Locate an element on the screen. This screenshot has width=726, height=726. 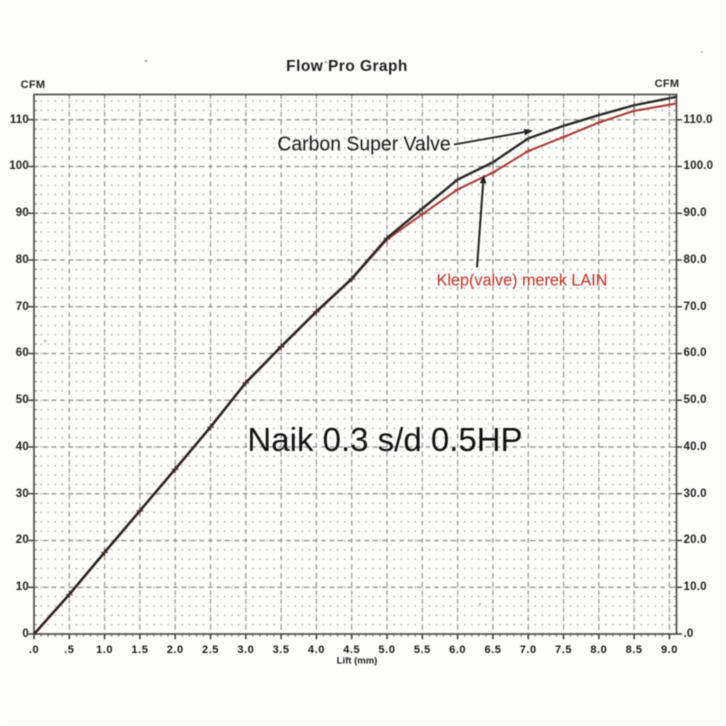
x-tick-label-6.0: 6.0 is located at coordinates (458, 649).